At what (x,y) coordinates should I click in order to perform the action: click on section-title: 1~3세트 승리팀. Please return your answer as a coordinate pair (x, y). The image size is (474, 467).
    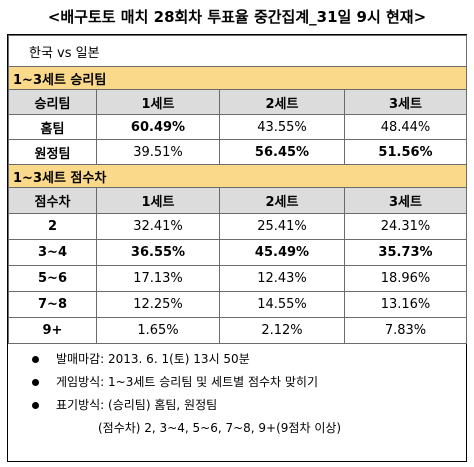
    Looking at the image, I should click on (237, 78).